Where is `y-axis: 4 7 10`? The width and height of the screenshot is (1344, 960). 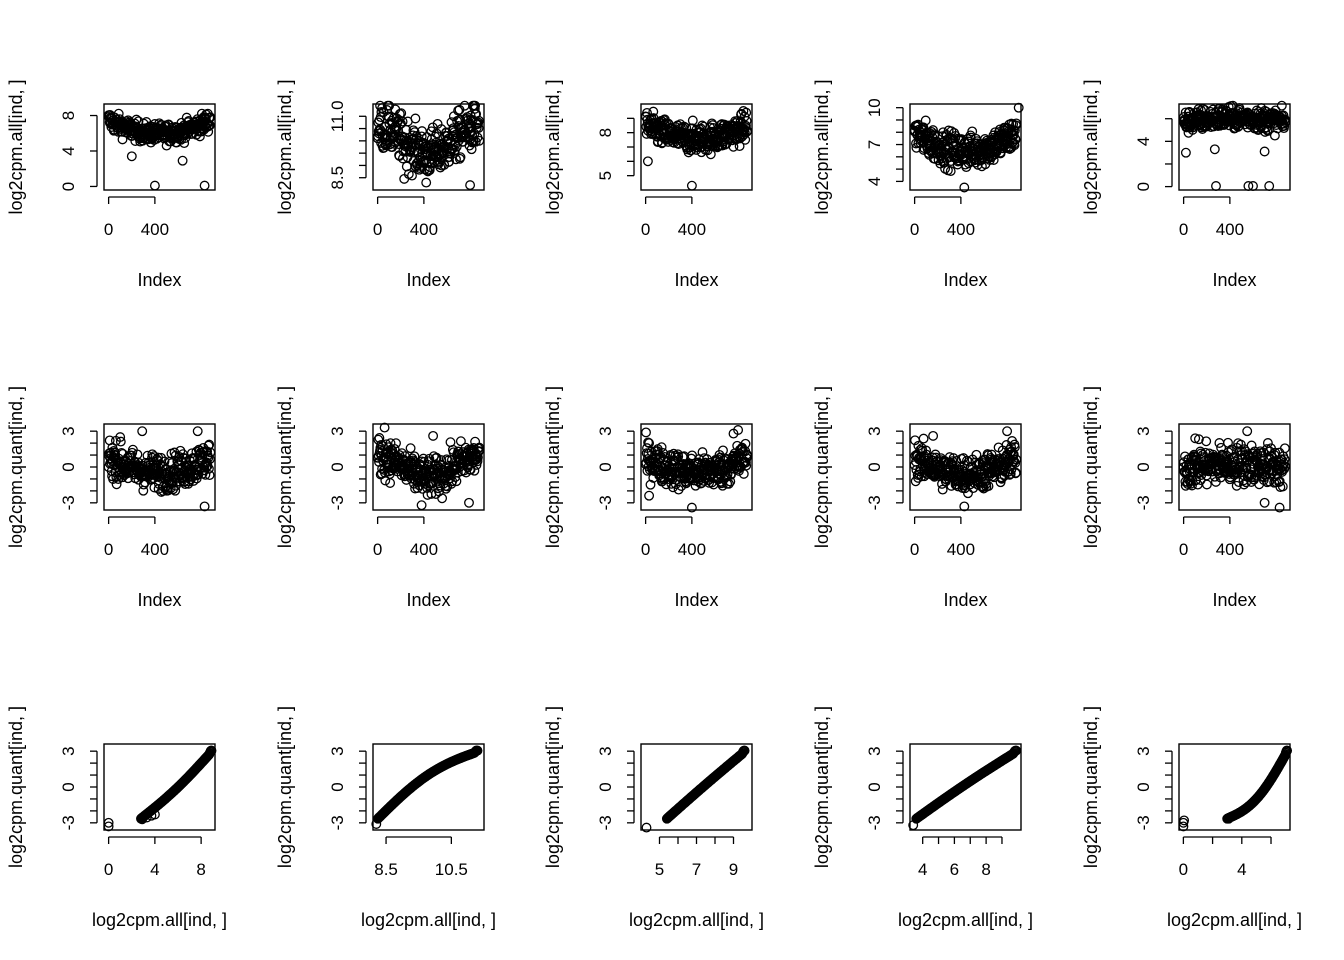 y-axis: 4 7 10 is located at coordinates (884, 142).